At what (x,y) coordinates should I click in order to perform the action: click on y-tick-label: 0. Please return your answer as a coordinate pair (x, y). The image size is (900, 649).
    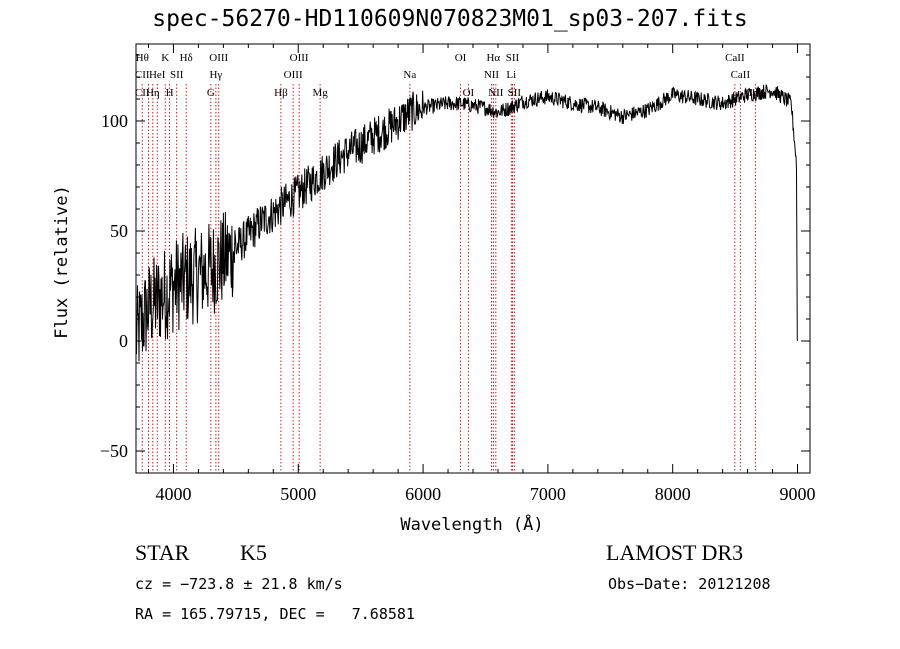
    Looking at the image, I should click on (123, 341).